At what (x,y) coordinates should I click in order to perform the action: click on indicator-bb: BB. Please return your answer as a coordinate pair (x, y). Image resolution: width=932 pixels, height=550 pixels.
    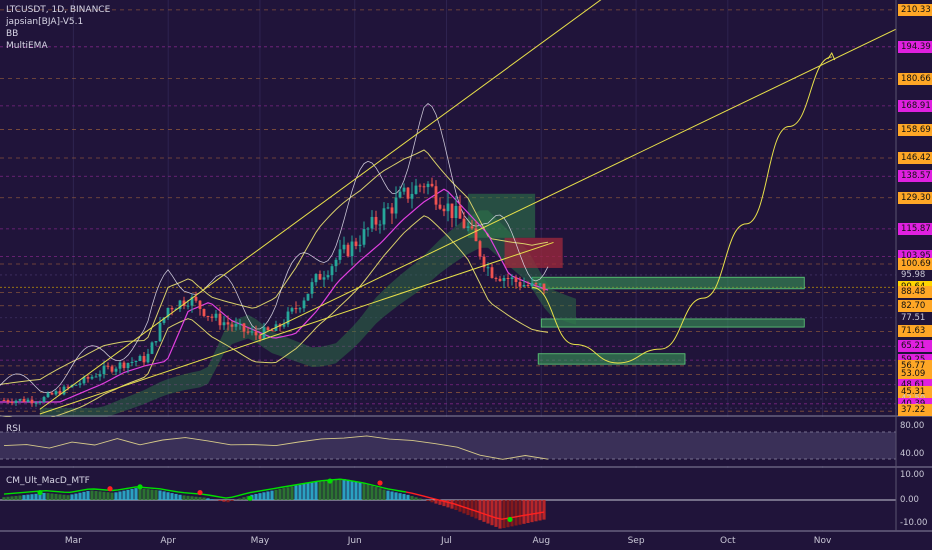
    Looking at the image, I should click on (12, 34).